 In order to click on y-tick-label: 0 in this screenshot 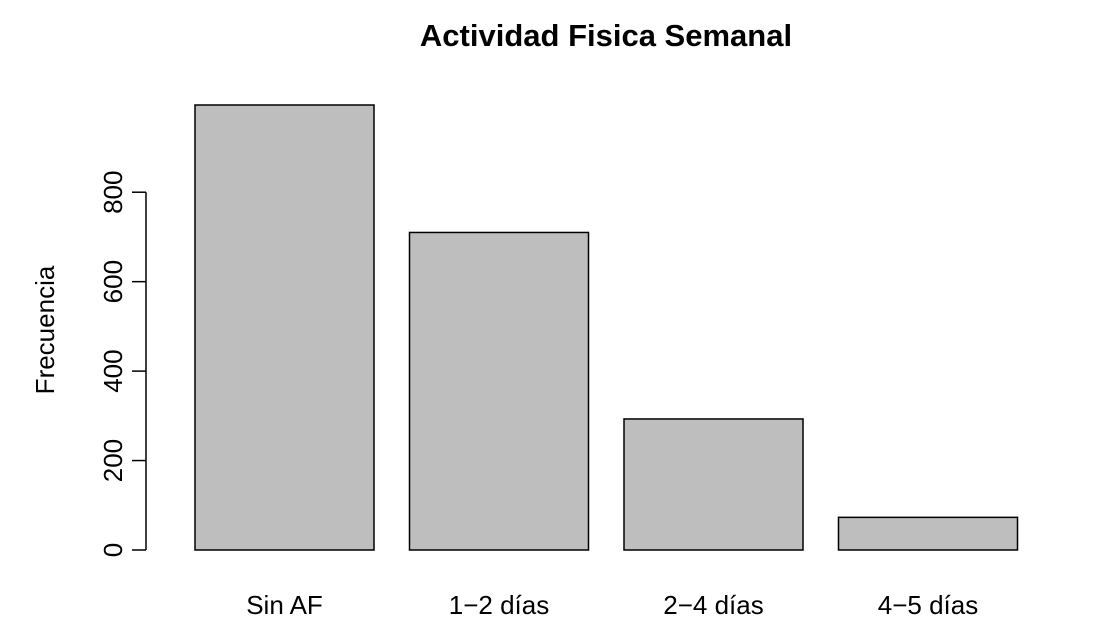, I will do `click(113, 550)`.